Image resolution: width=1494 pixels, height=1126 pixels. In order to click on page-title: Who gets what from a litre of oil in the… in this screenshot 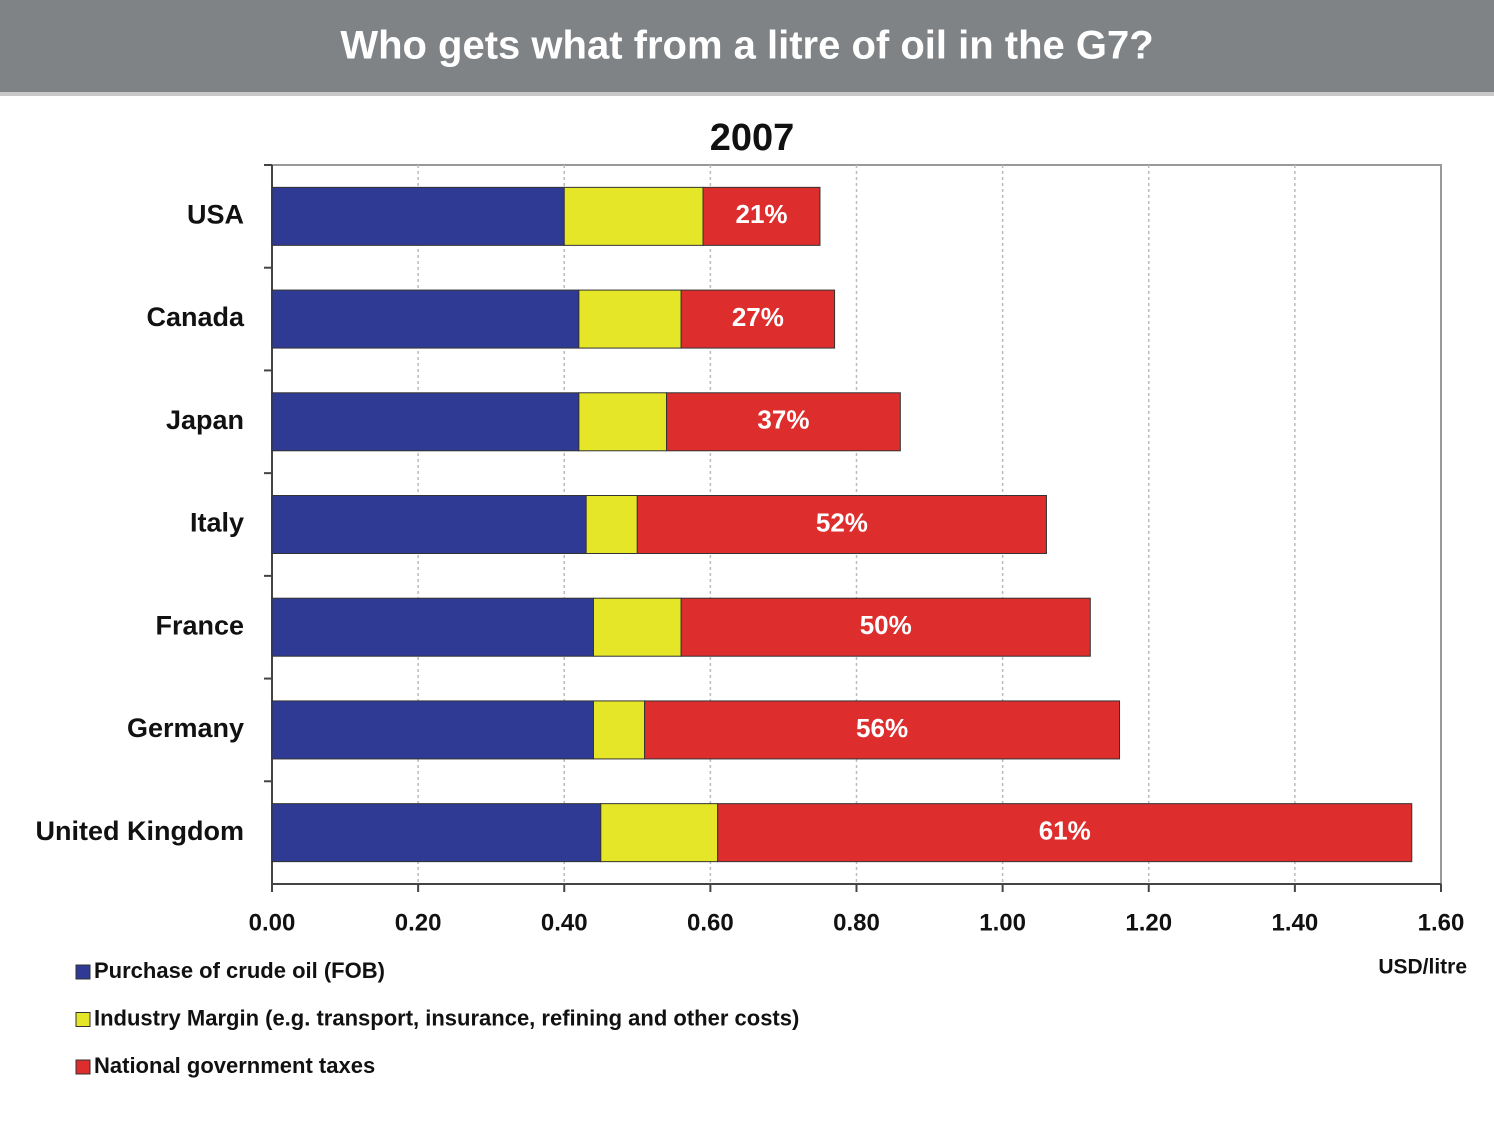, I will do `click(746, 46)`.